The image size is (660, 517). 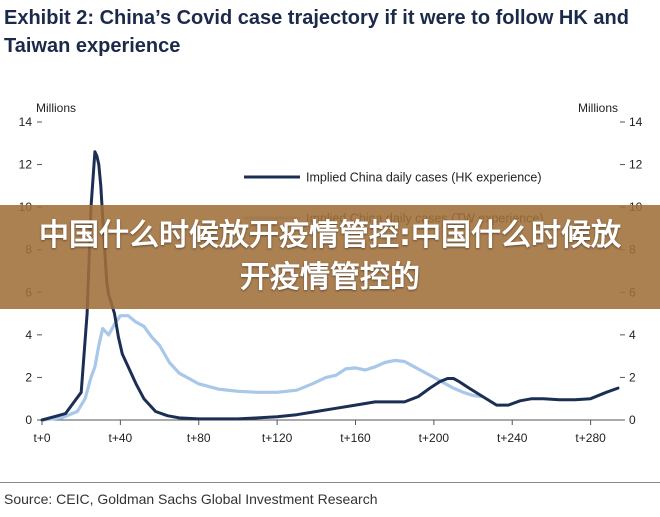 What do you see at coordinates (41, 438) in the screenshot?
I see `x-tick-label: t+0` at bounding box center [41, 438].